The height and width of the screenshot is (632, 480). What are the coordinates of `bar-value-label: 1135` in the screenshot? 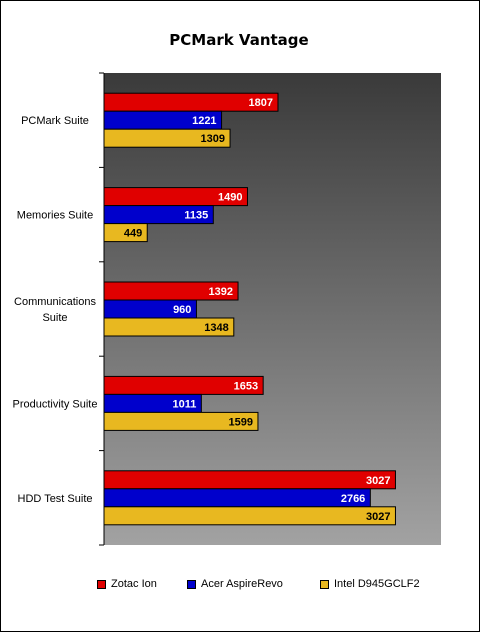 It's located at (196, 216).